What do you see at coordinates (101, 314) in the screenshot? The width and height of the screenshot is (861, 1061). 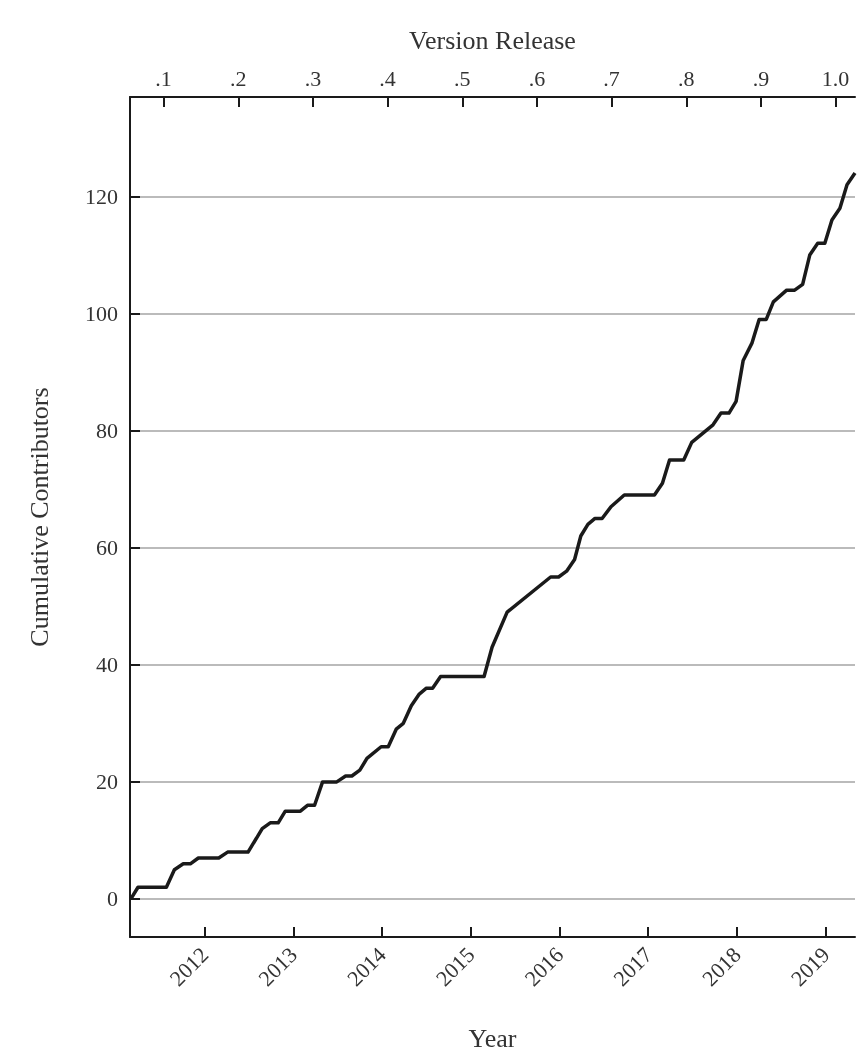 I see `y-tick-label: 100` at bounding box center [101, 314].